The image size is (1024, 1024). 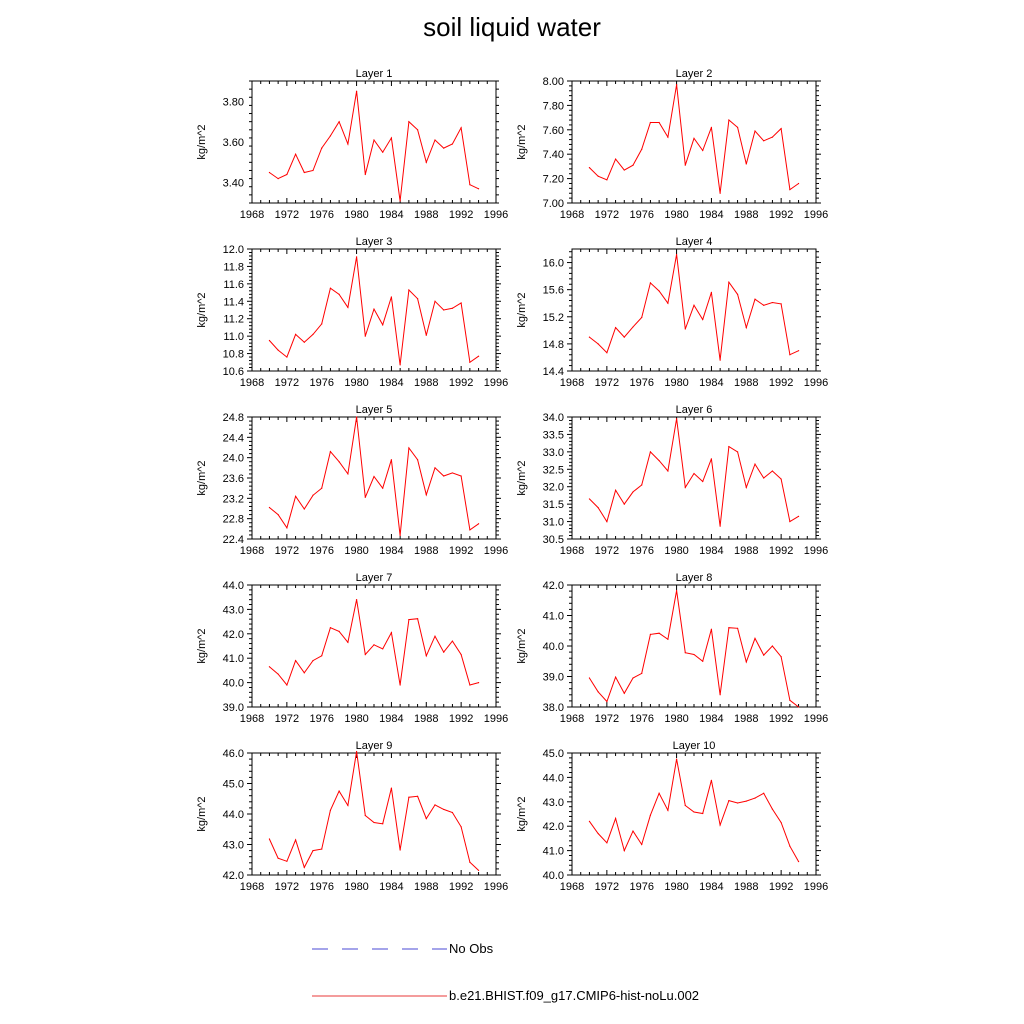 What do you see at coordinates (374, 242) in the screenshot?
I see `panel-title: Layer 3` at bounding box center [374, 242].